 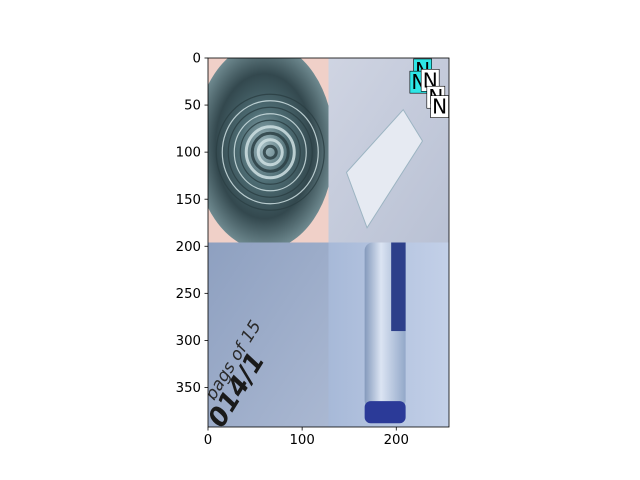 What do you see at coordinates (188, 247) in the screenshot?
I see `y-tick-label: 200` at bounding box center [188, 247].